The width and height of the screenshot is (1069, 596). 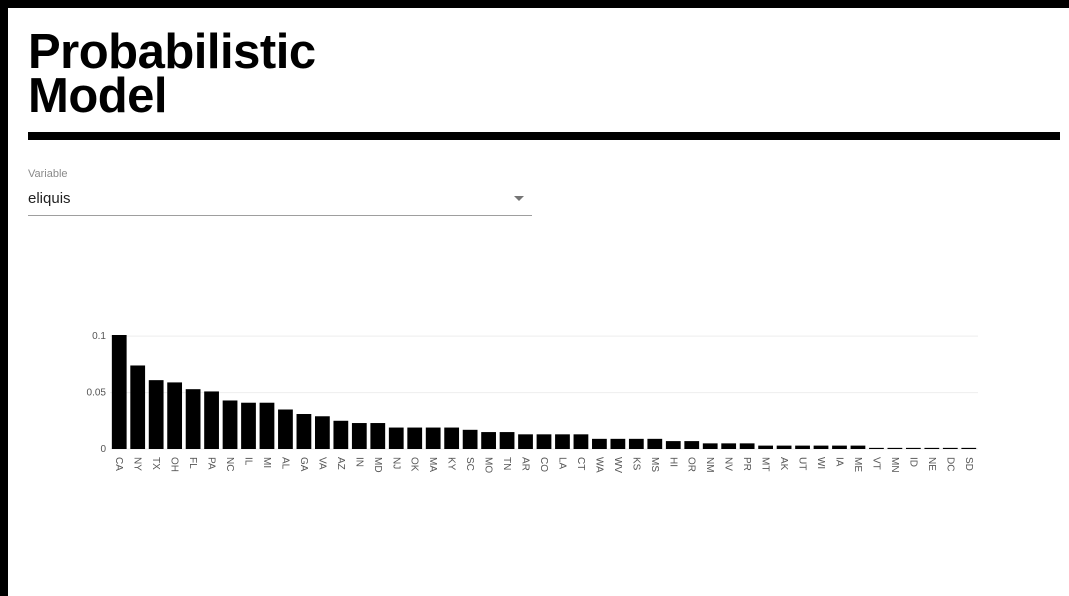 I want to click on x-tick-label-md: MD, so click(x=377, y=465).